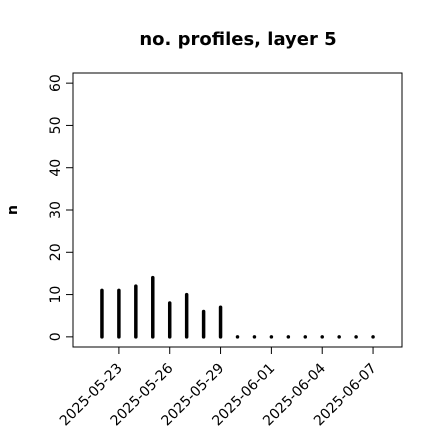  Describe the element at coordinates (56, 83) in the screenshot. I see `y-tick-label: 60` at that location.